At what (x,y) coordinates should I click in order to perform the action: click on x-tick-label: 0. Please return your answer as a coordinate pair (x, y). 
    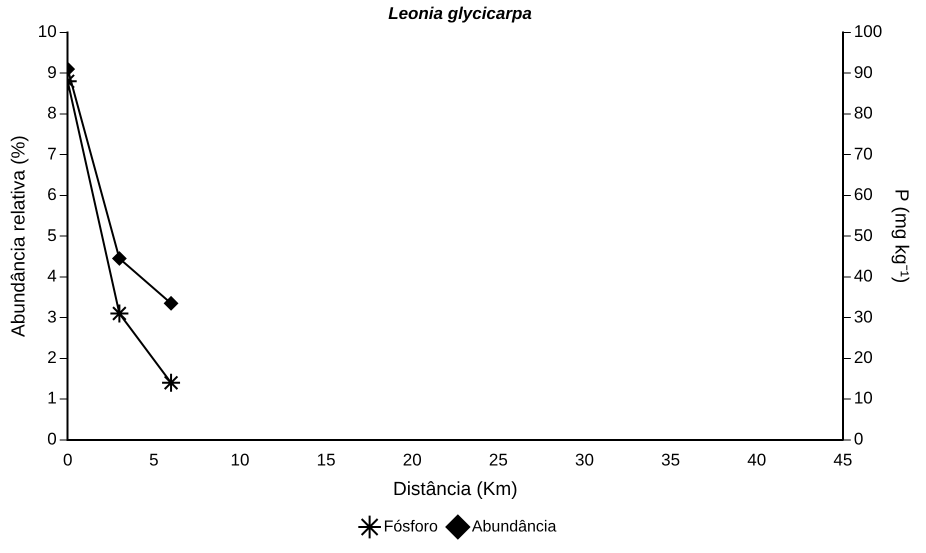
    Looking at the image, I should click on (67, 460).